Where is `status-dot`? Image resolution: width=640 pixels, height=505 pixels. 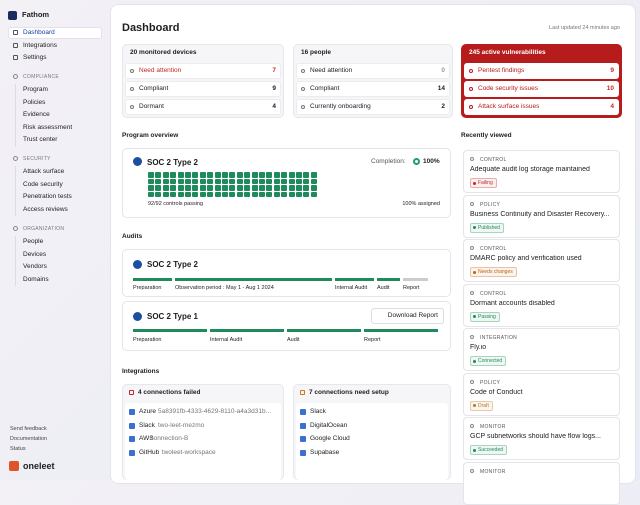 status-dot is located at coordinates (474, 361).